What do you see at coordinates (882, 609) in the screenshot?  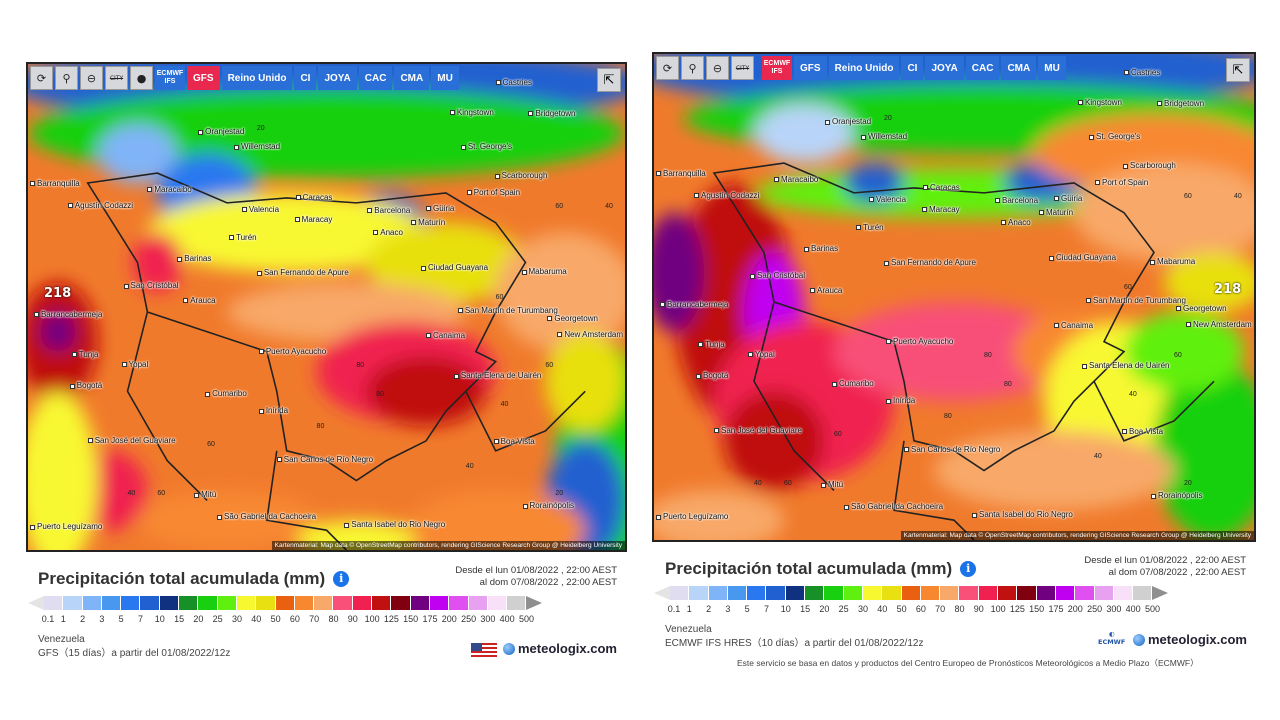 I see `scale-label: 40` at bounding box center [882, 609].